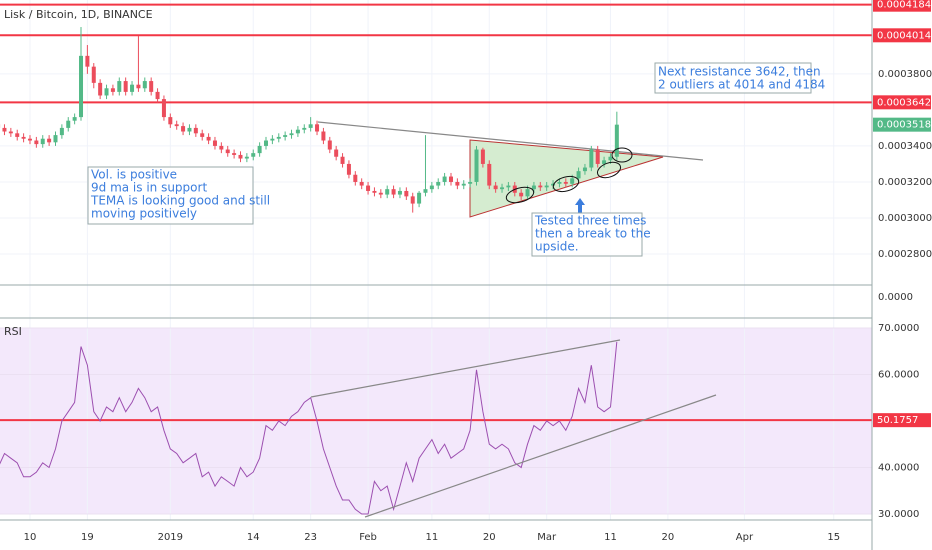  What do you see at coordinates (895, 297) in the screenshot?
I see `volume-tick-label: 0.0000` at bounding box center [895, 297].